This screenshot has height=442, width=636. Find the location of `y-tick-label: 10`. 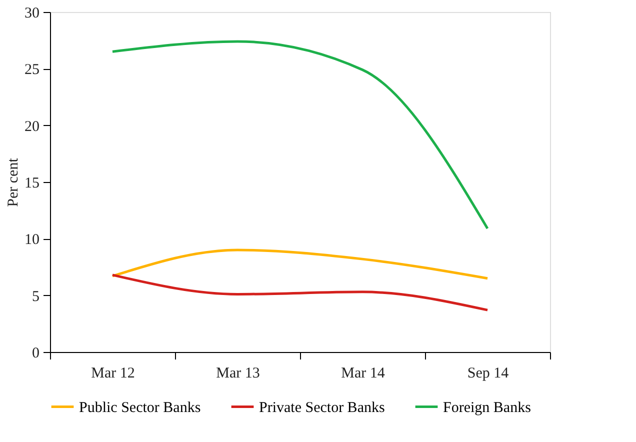

y-tick-label: 10 is located at coordinates (32, 240).